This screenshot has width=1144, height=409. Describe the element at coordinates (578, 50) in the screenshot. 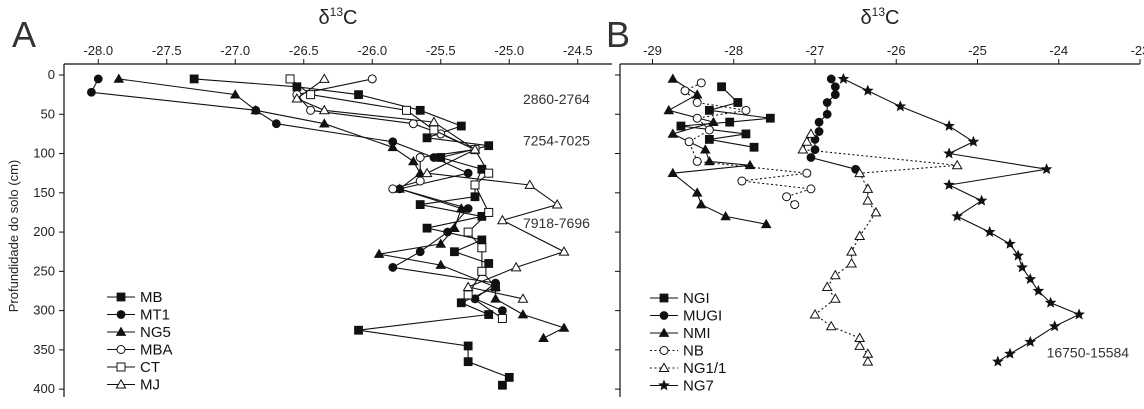

I see `panel-a-x-tick-label: -24.5` at that location.